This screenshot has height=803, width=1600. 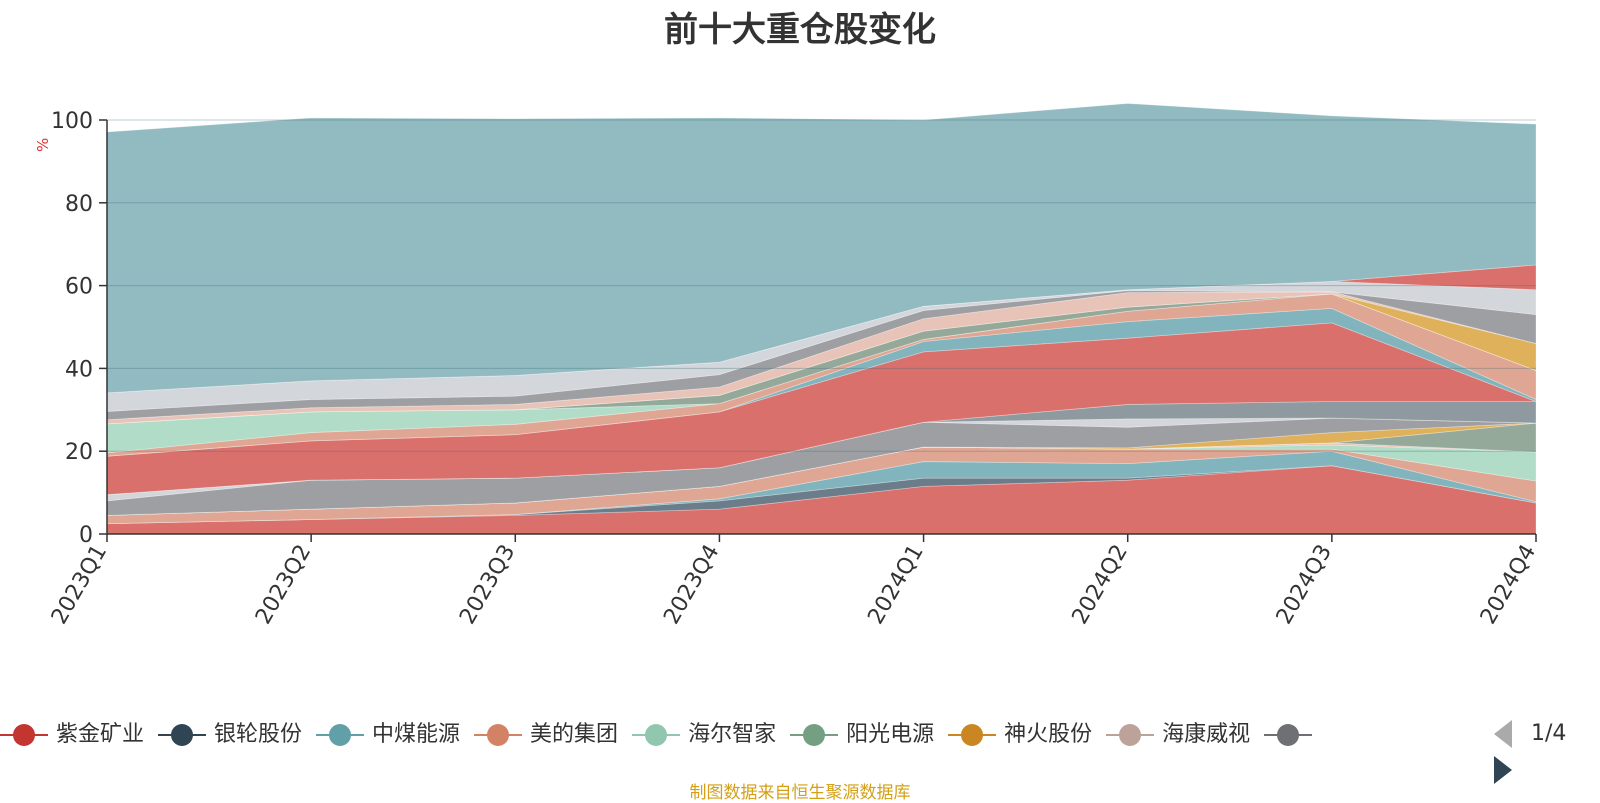 I want to click on legend-prev-page-icon, so click(x=1503, y=734).